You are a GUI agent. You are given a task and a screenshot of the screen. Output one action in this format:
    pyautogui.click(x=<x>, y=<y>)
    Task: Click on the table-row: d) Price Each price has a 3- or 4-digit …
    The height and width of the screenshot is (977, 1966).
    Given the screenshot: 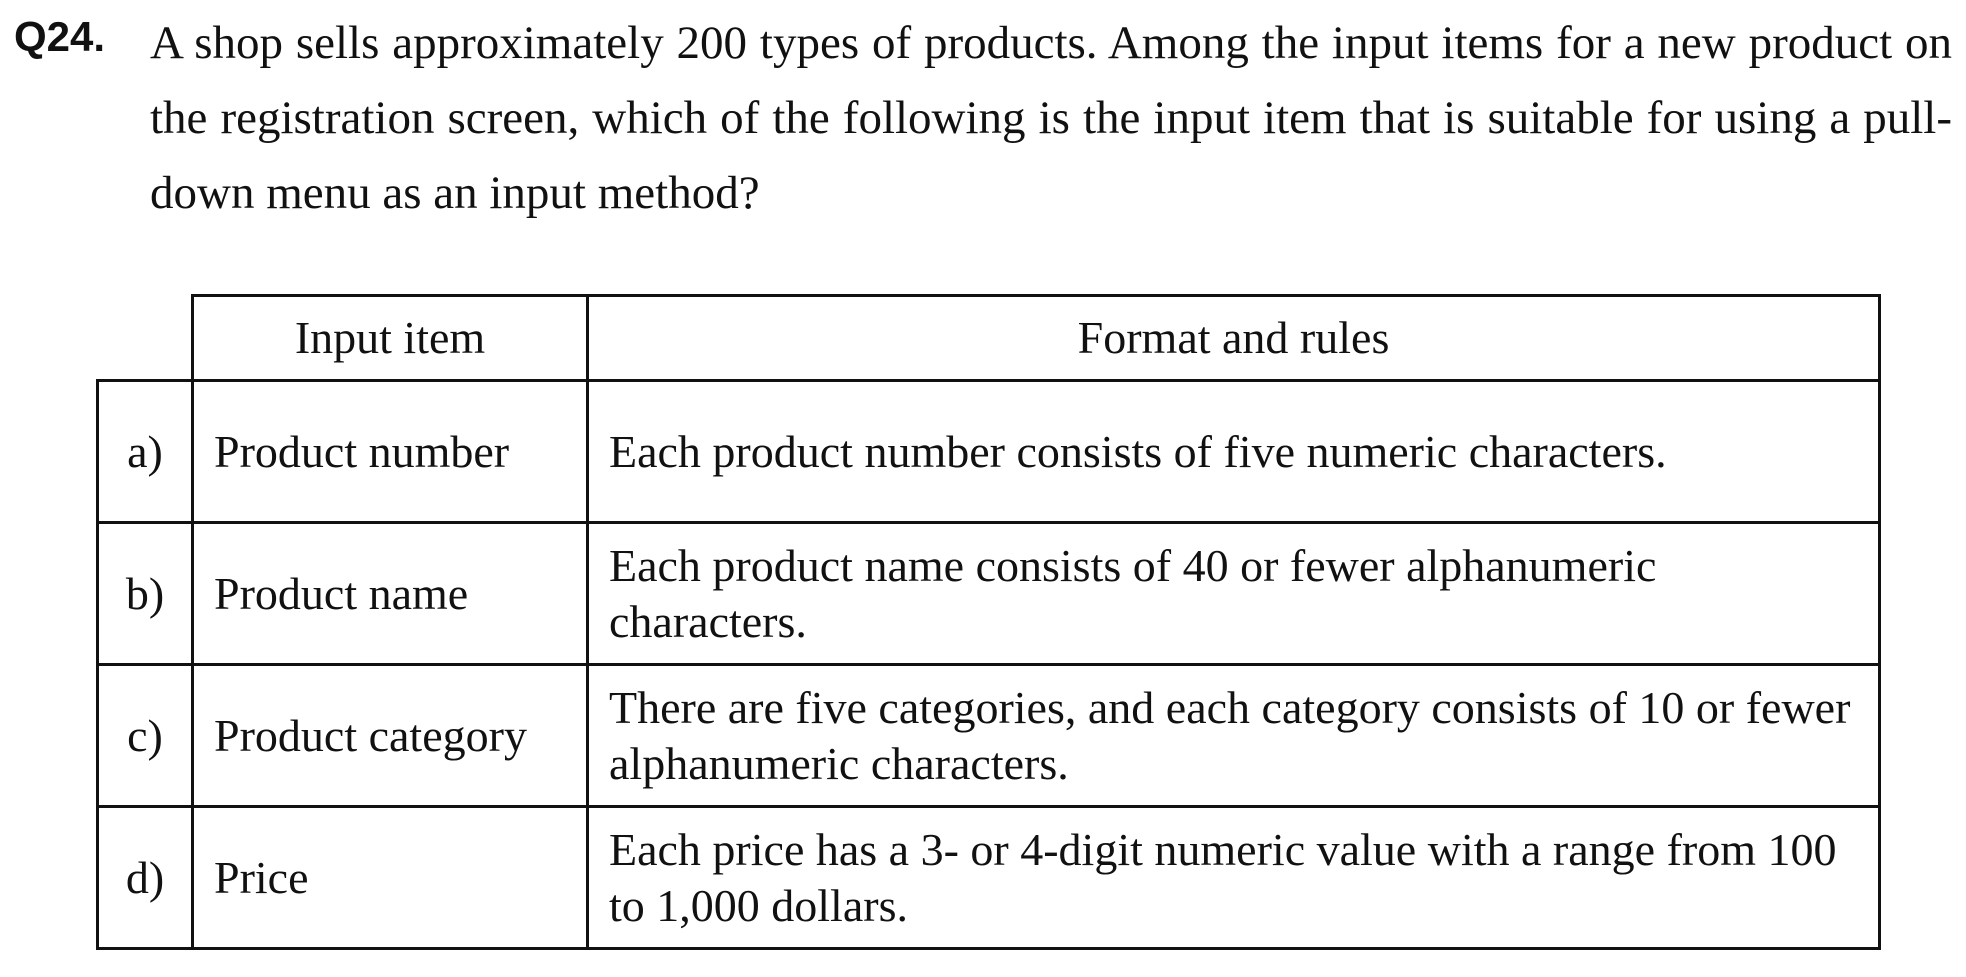 What is the action you would take?
    pyautogui.click(x=988, y=877)
    